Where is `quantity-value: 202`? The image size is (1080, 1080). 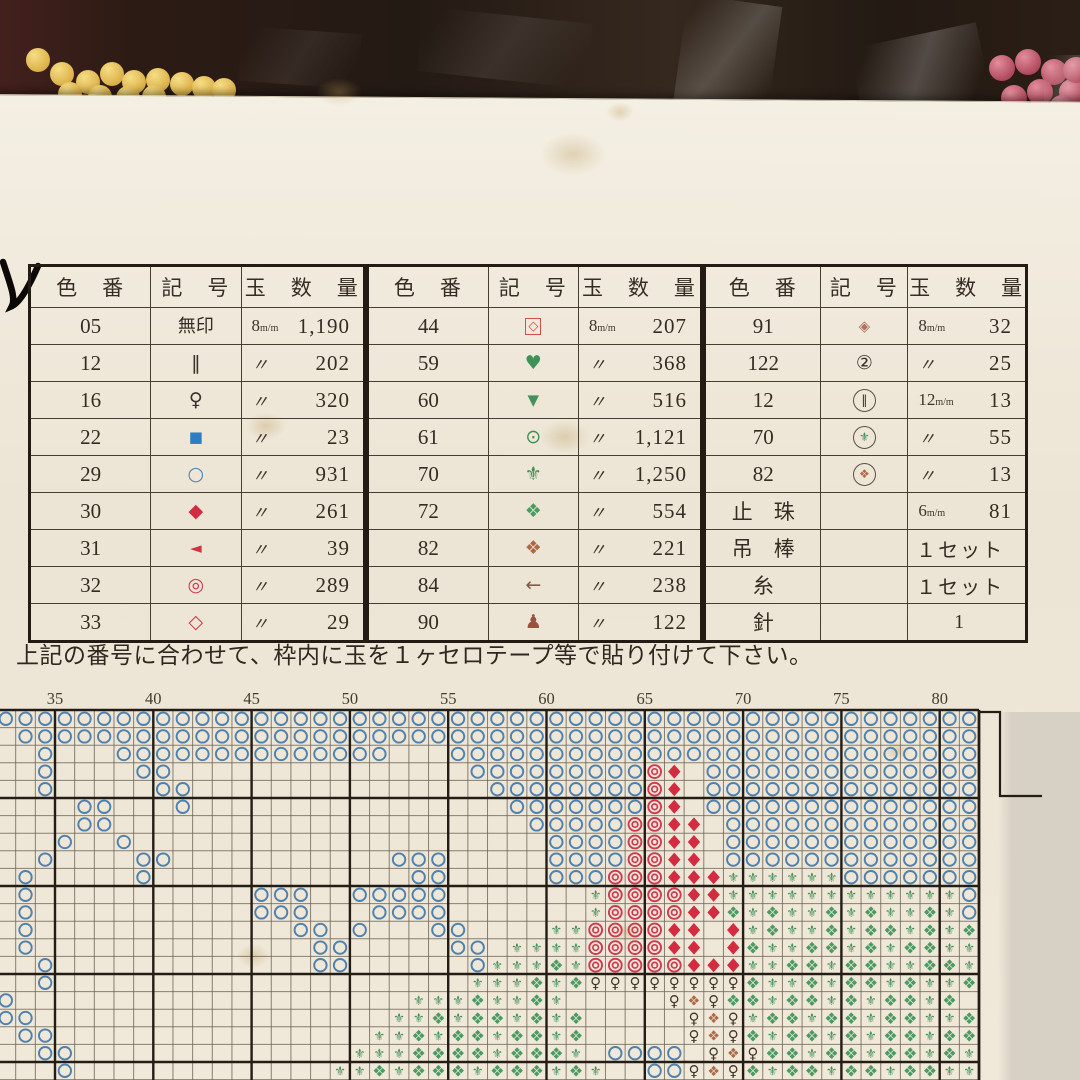 quantity-value: 202 is located at coordinates (333, 362).